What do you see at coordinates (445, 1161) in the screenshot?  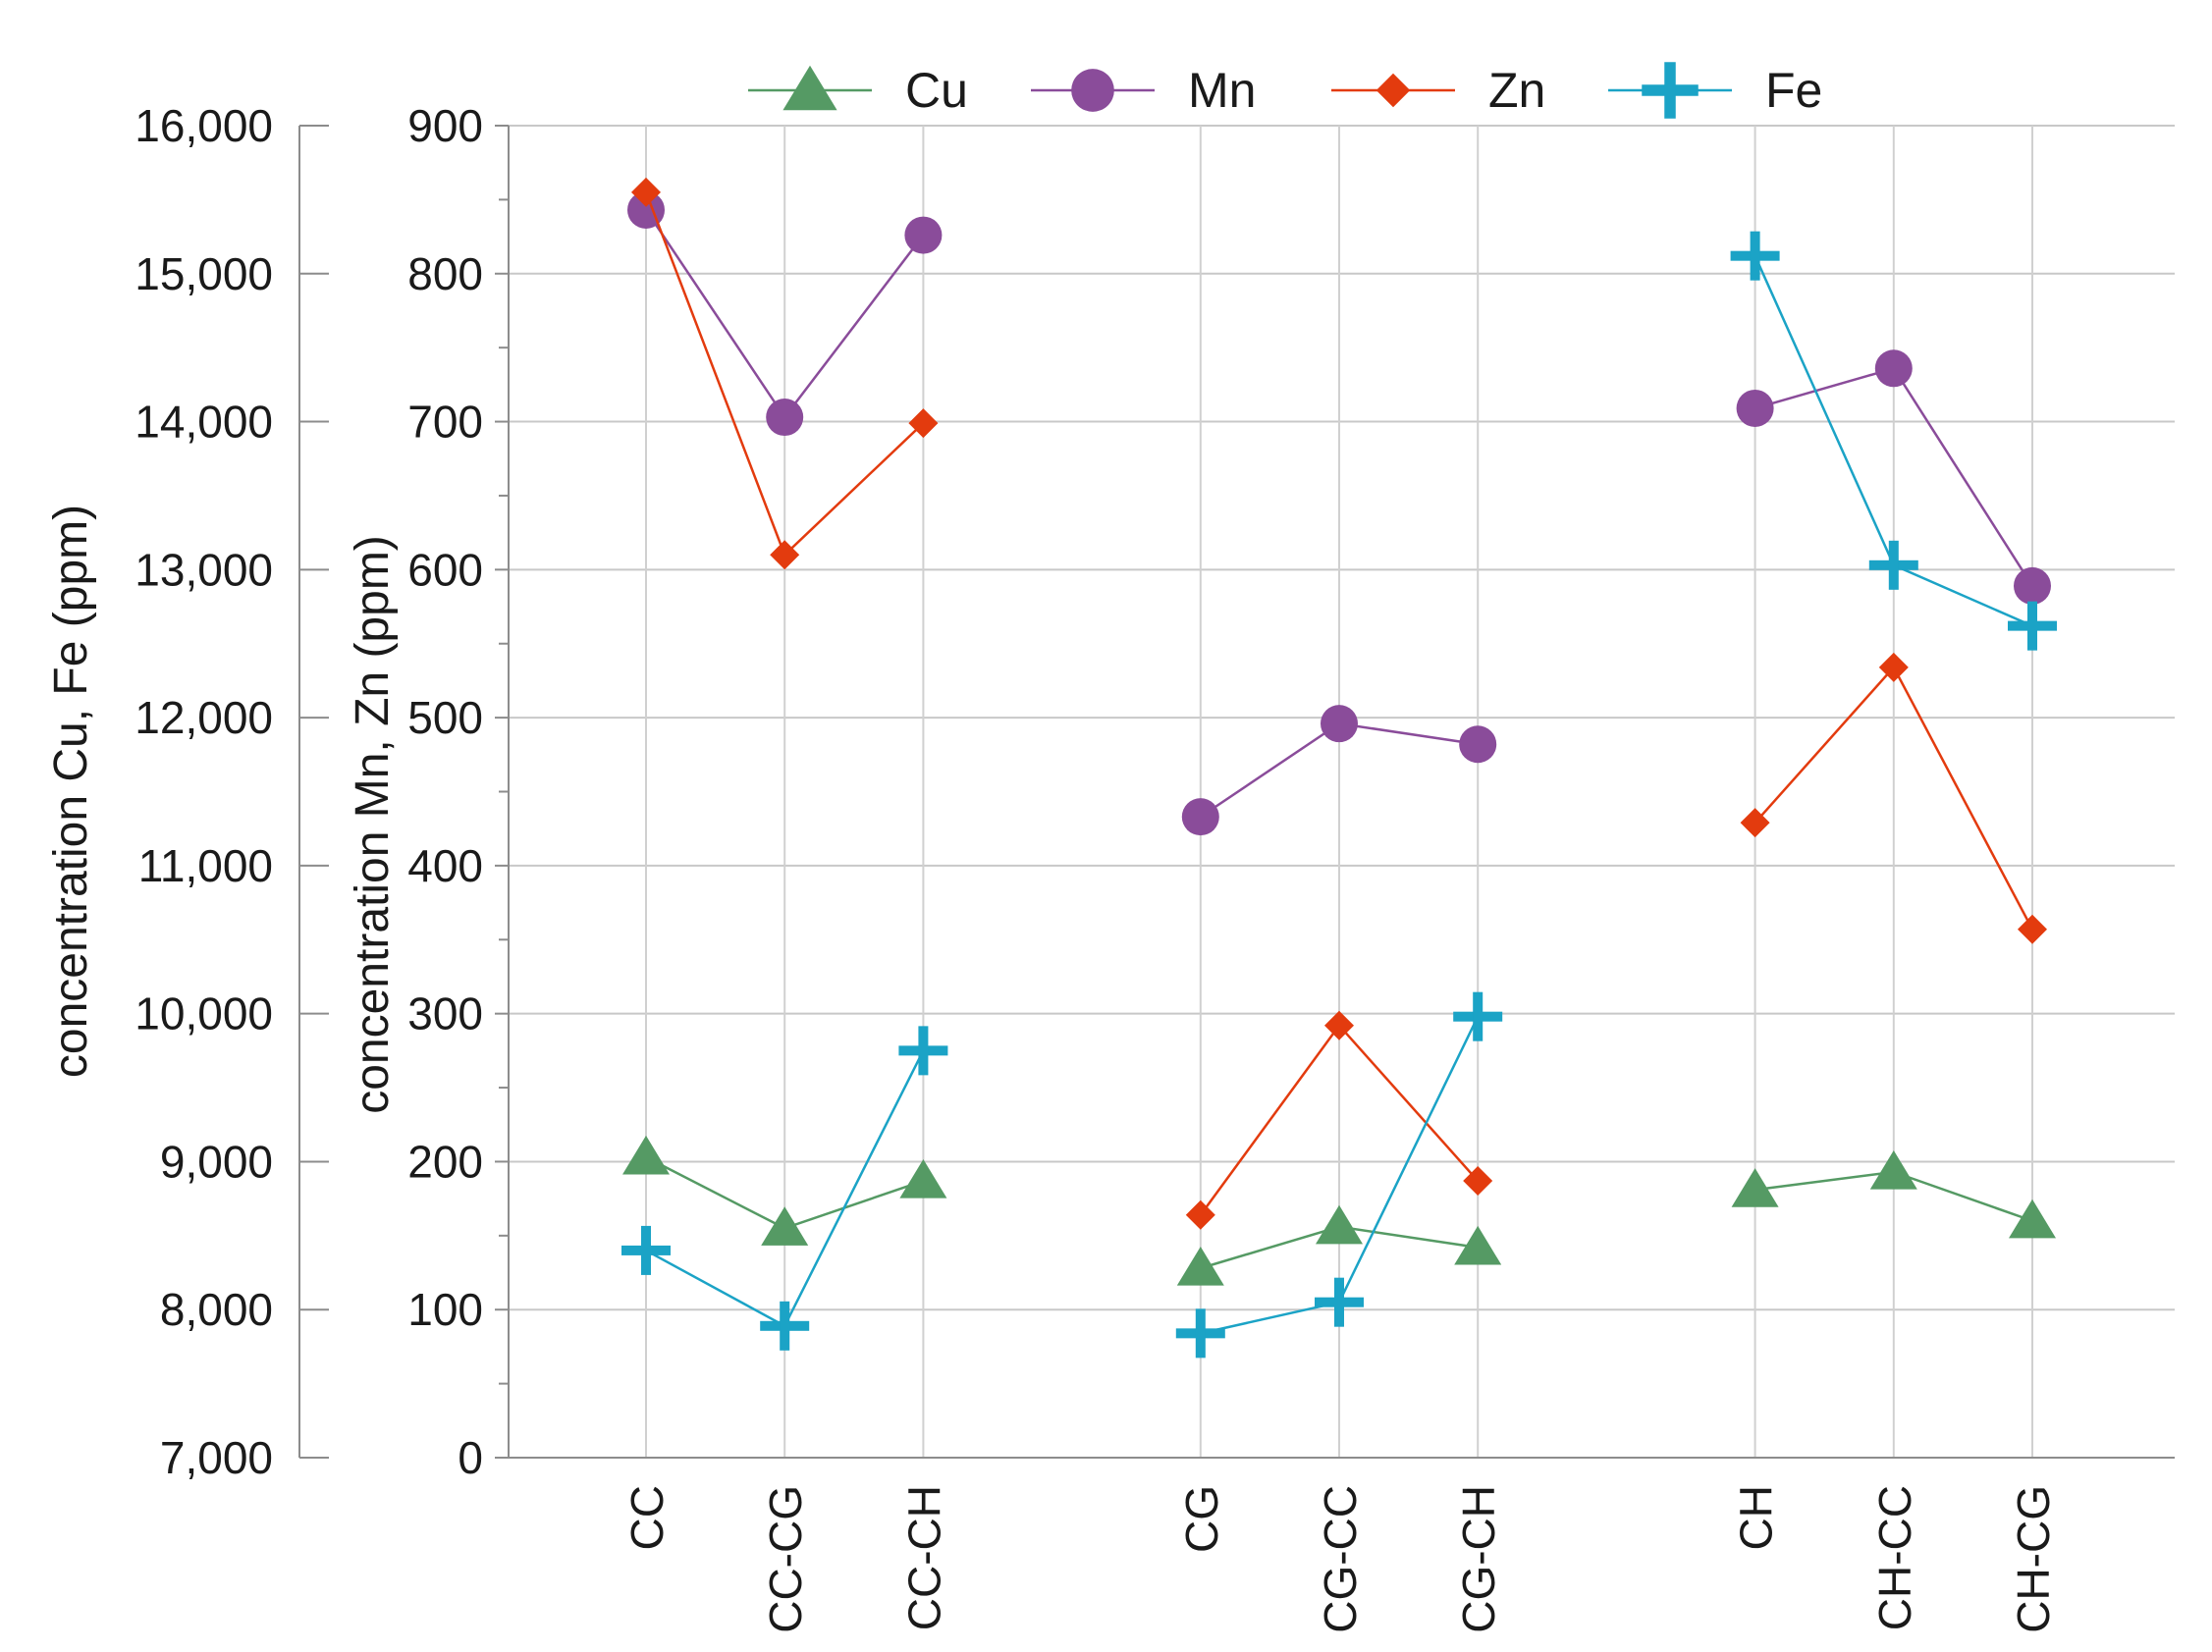 I see `right-axis-tick-label: 200` at bounding box center [445, 1161].